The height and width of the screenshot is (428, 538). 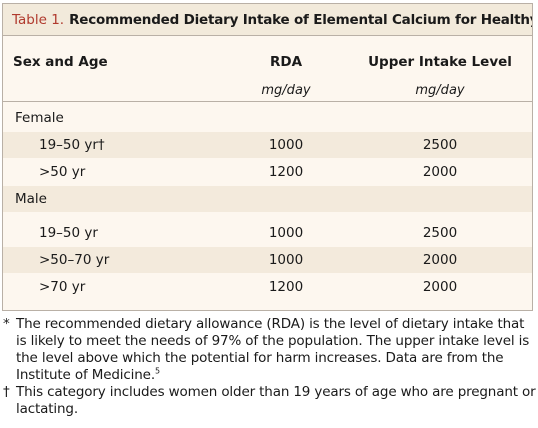 What do you see at coordinates (440, 62) in the screenshot?
I see `column-header-upper-intake: Upper Intake Level` at bounding box center [440, 62].